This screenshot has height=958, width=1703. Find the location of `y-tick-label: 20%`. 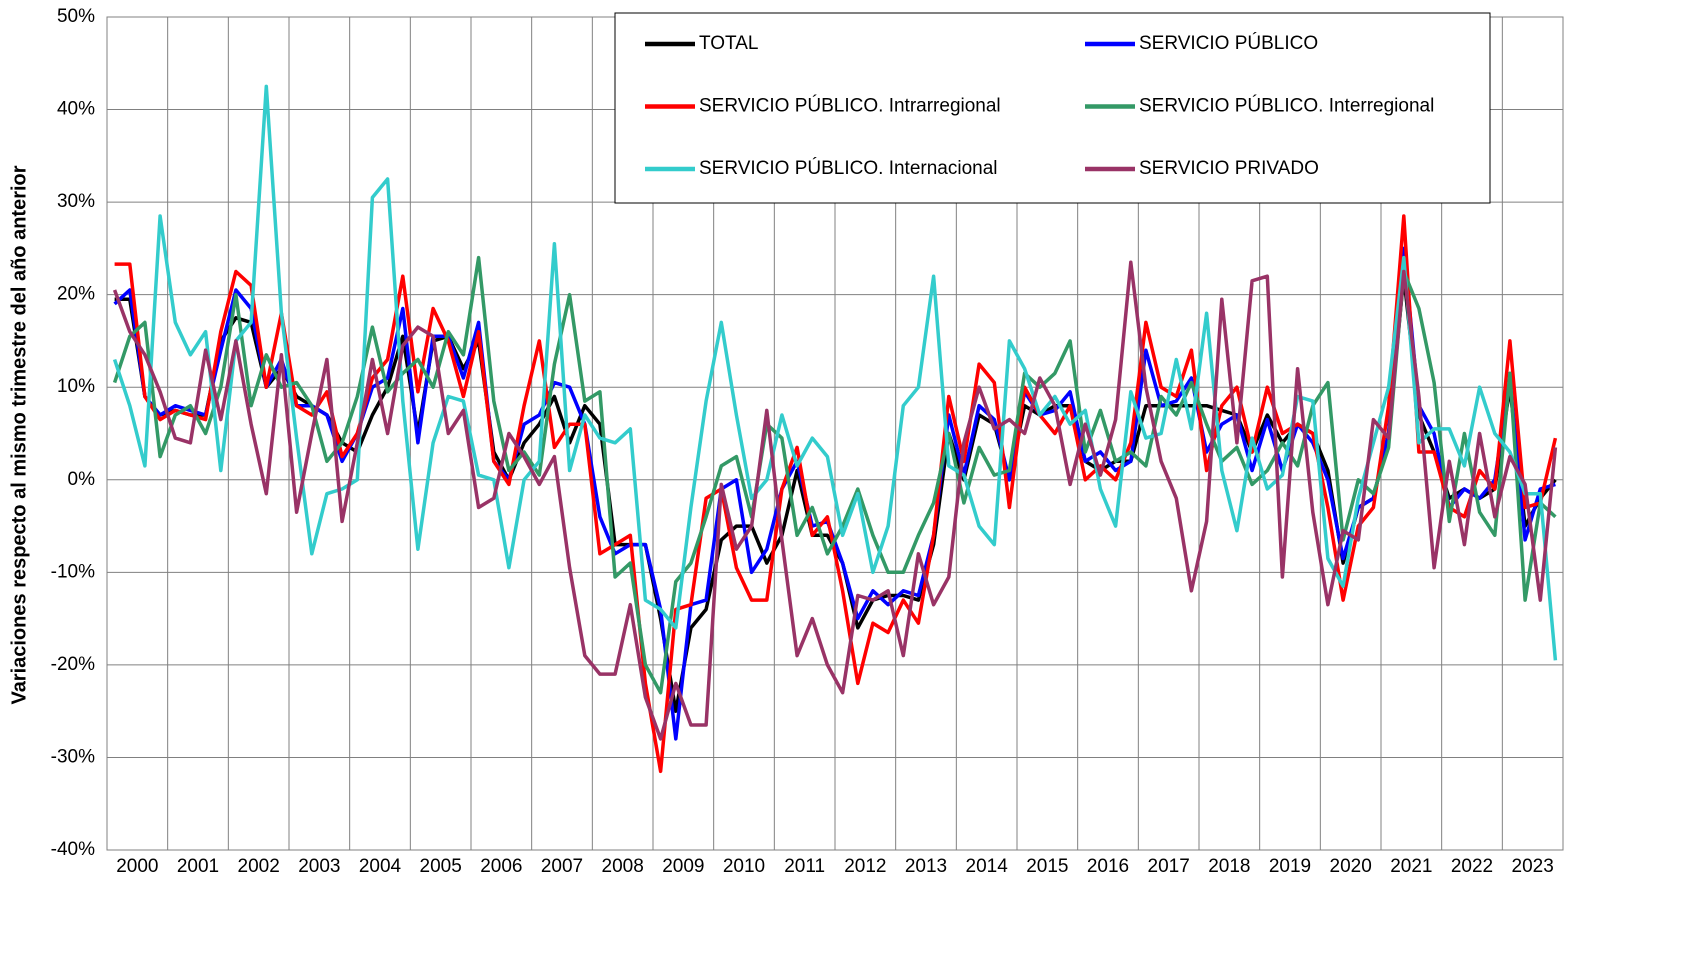

y-tick-label: 20% is located at coordinates (76, 294).